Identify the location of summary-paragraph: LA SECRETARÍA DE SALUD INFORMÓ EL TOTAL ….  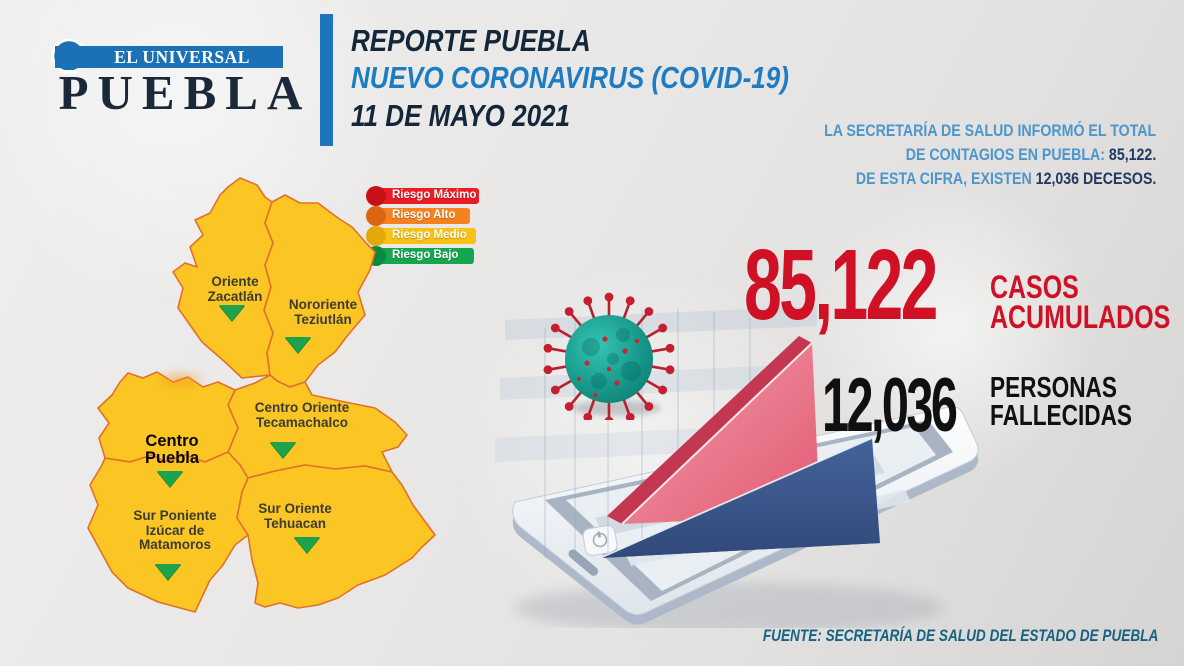
(963, 155).